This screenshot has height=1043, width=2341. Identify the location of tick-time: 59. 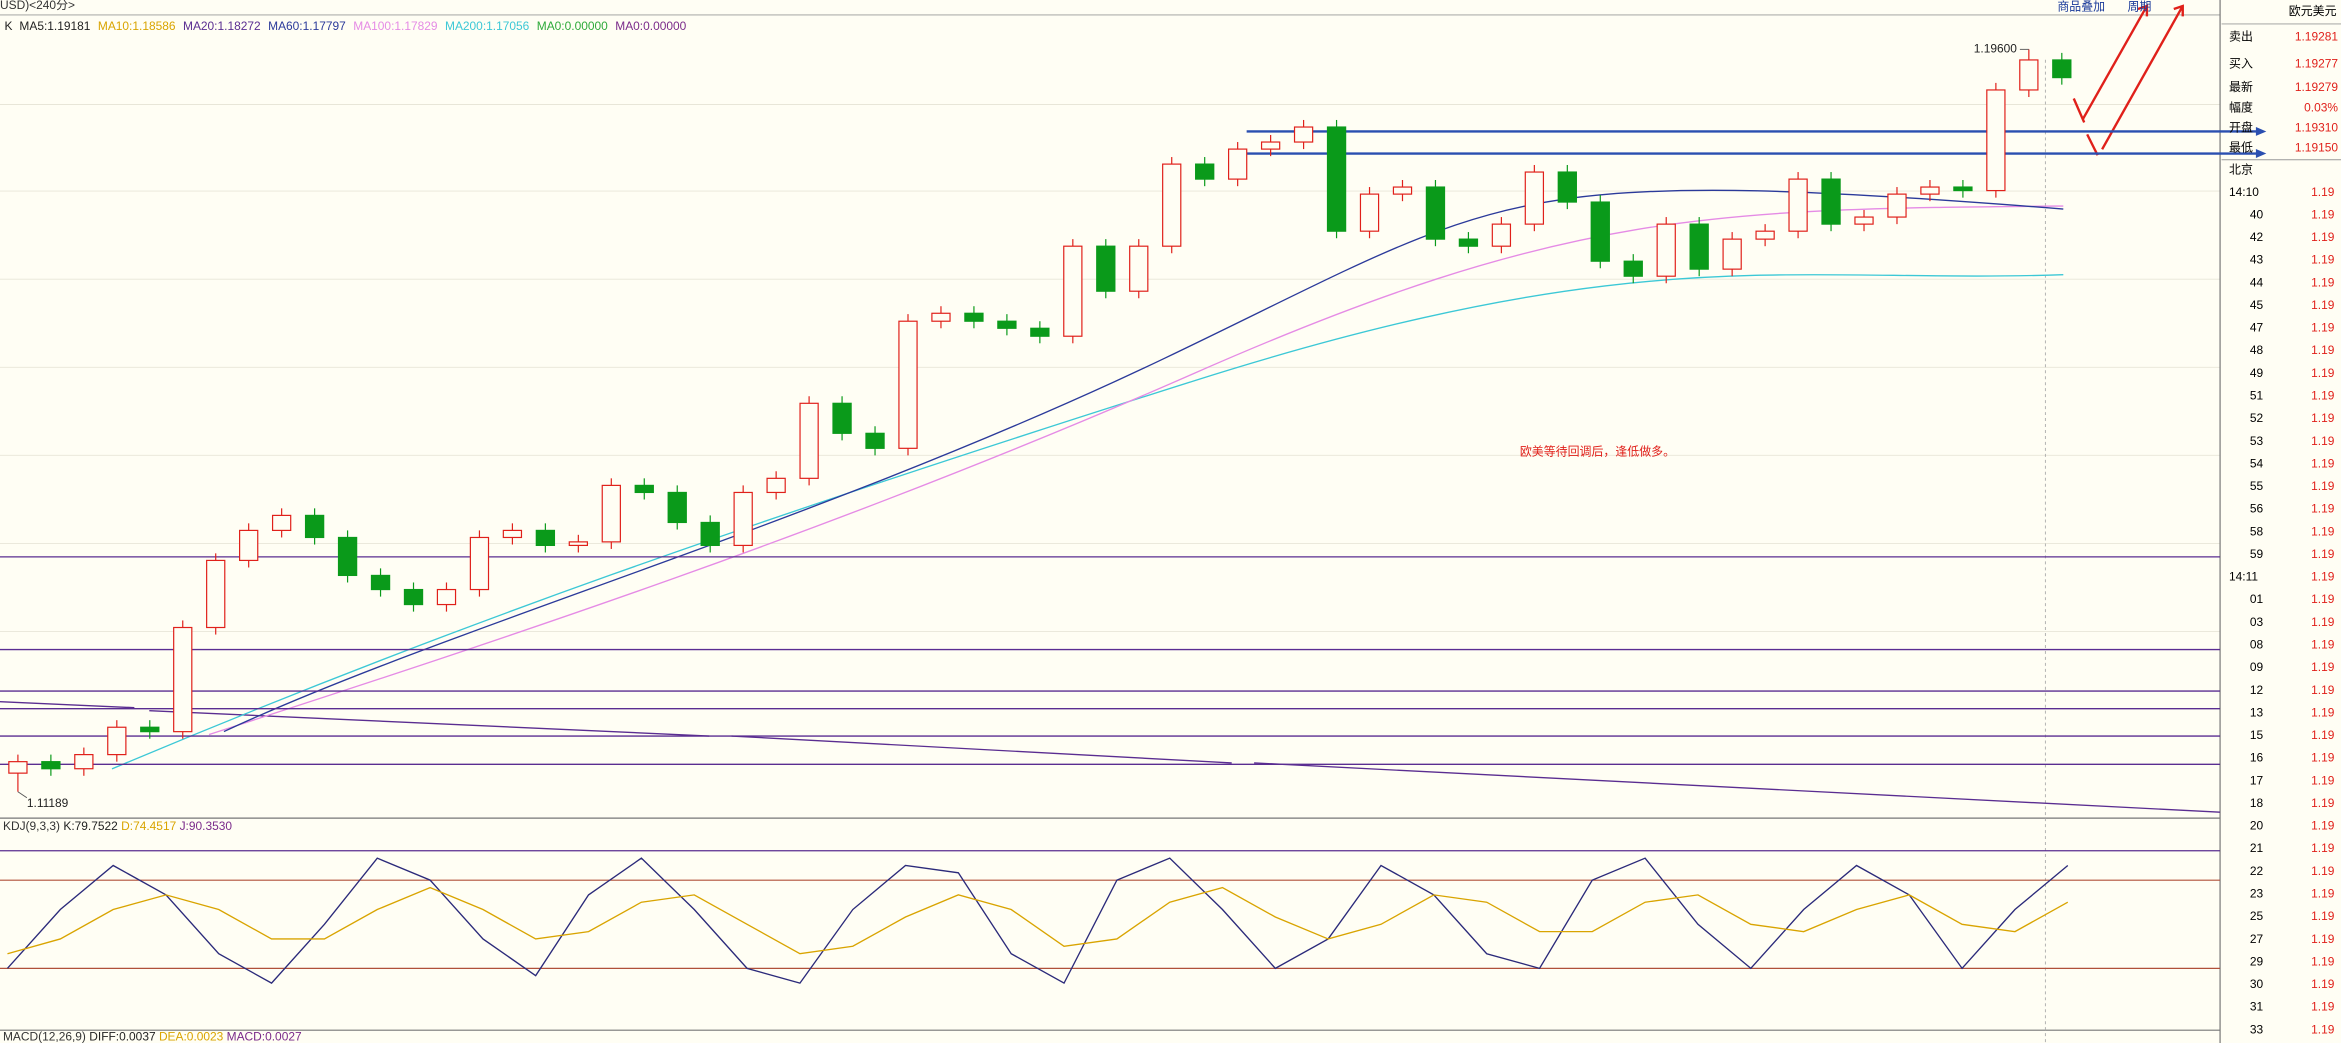
(2257, 554).